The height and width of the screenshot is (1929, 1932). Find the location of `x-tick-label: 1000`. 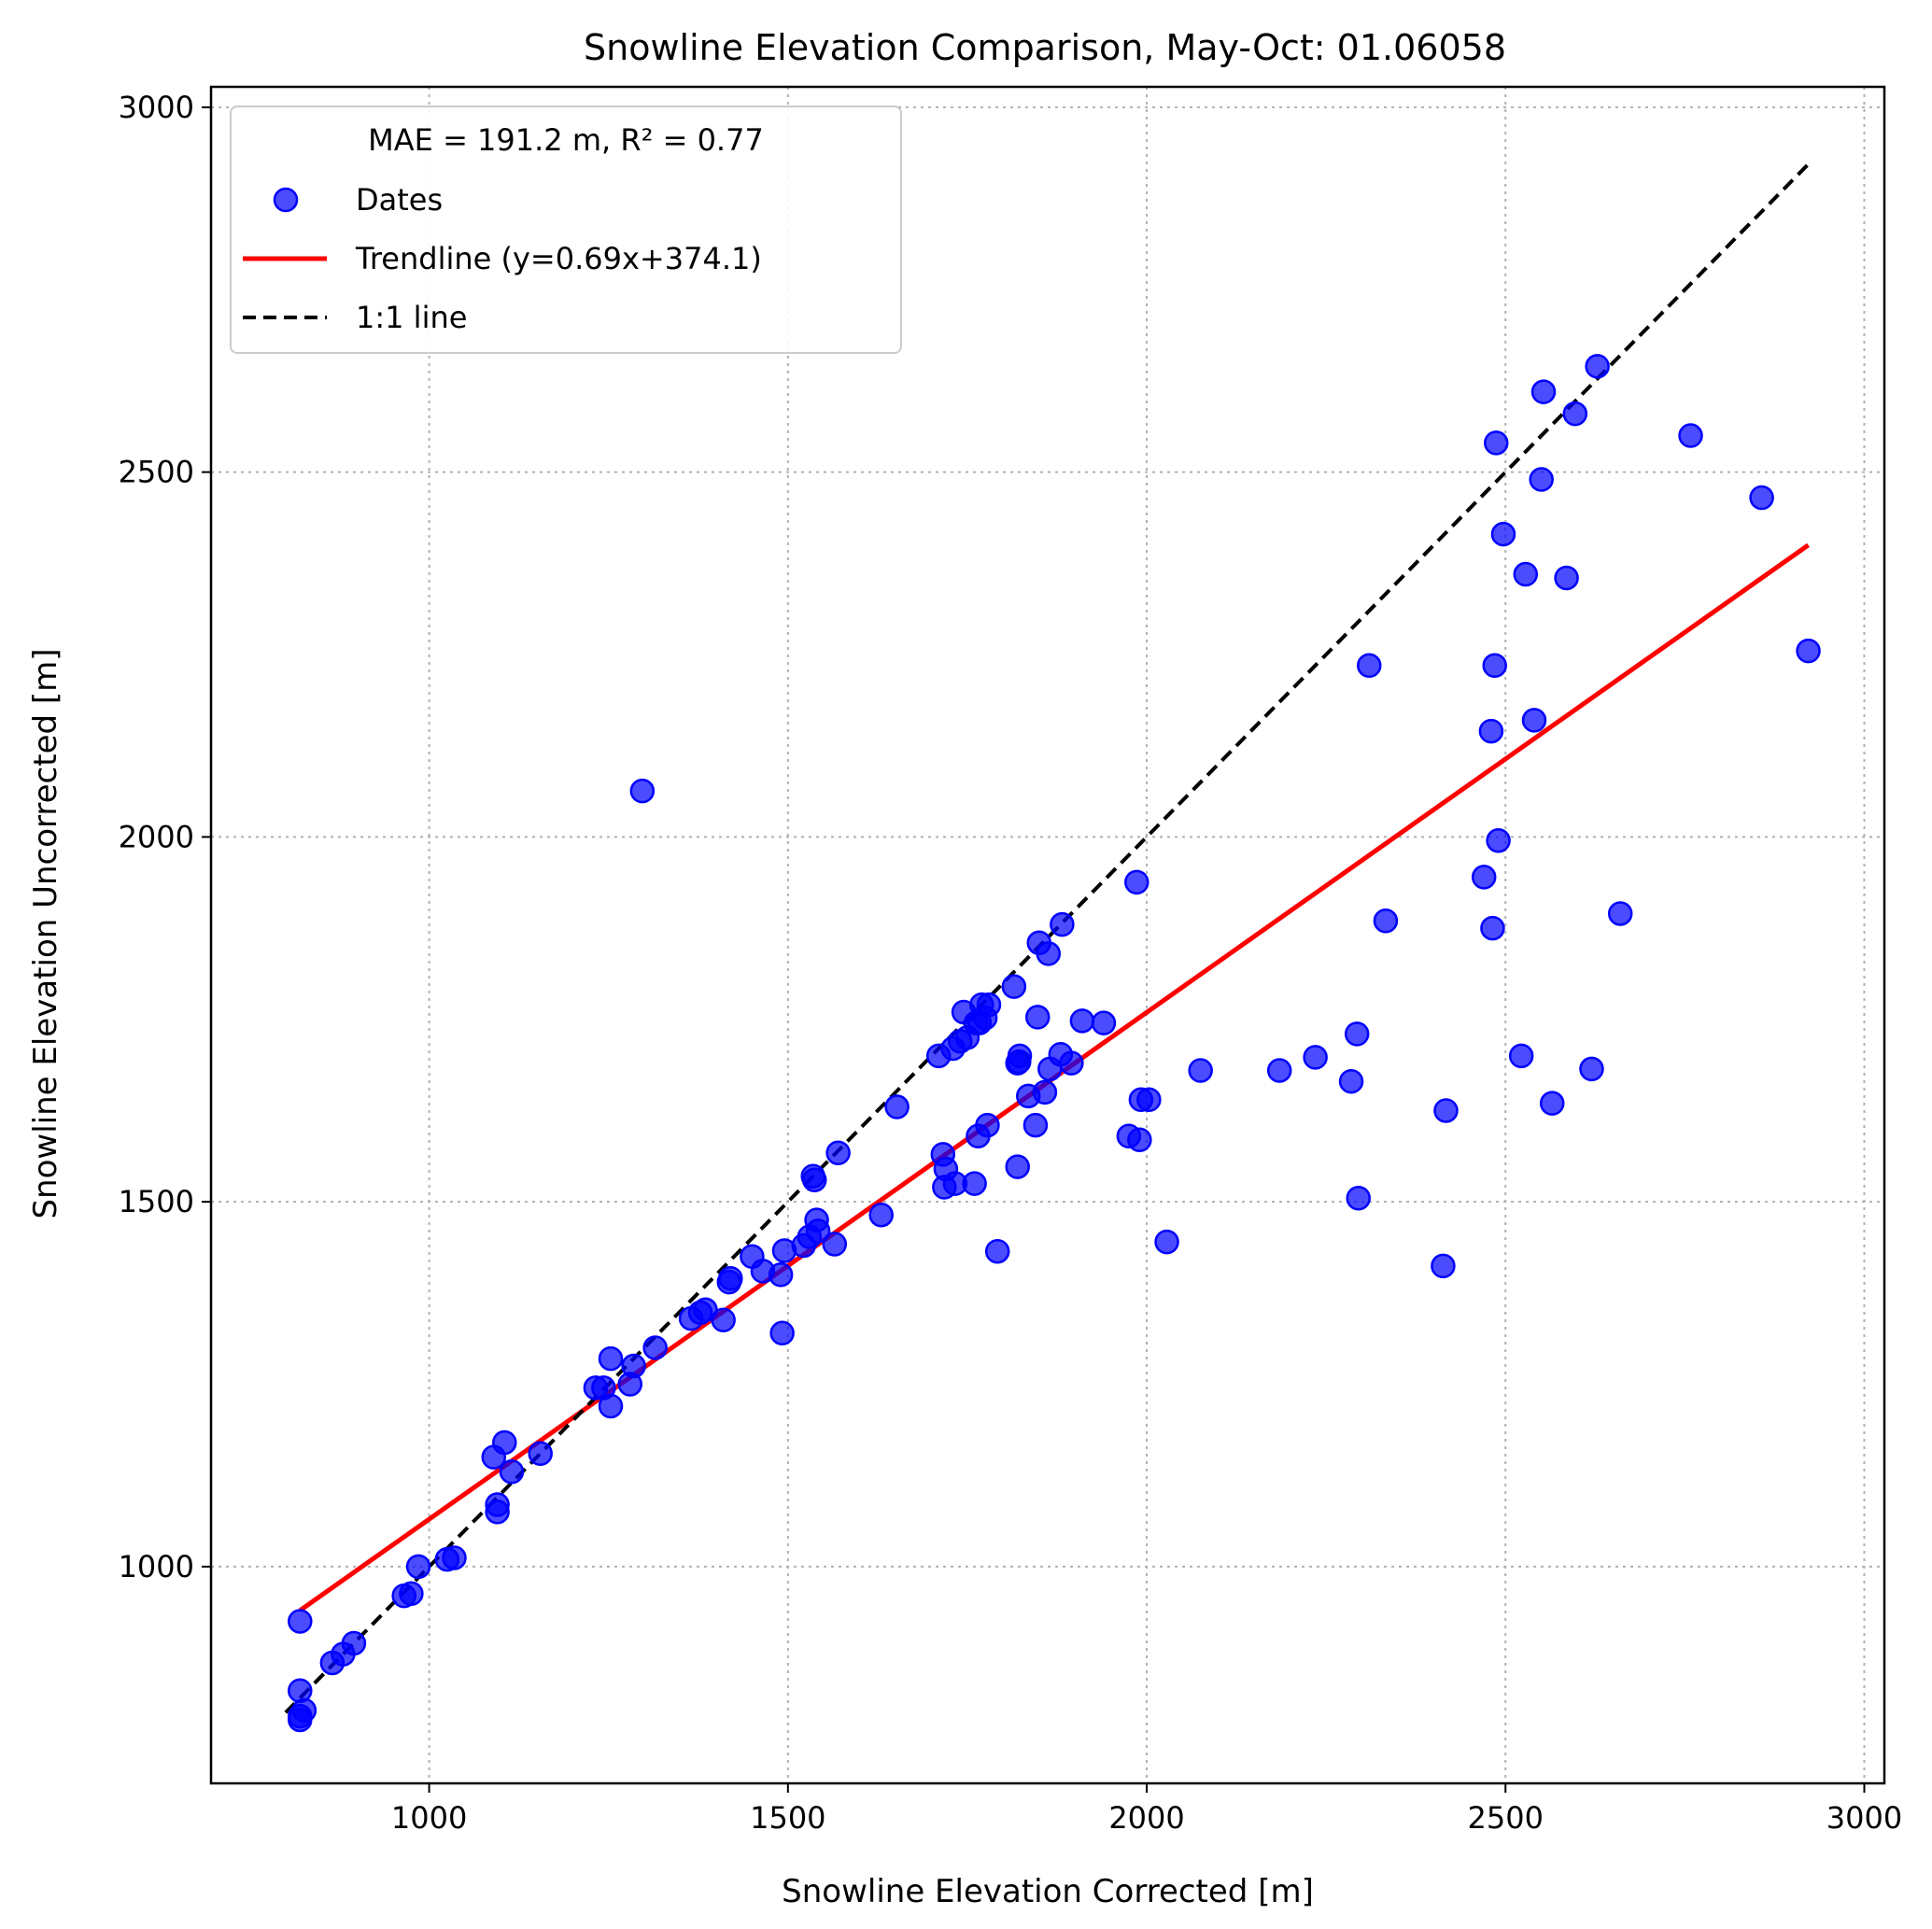

x-tick-label: 1000 is located at coordinates (429, 1818).